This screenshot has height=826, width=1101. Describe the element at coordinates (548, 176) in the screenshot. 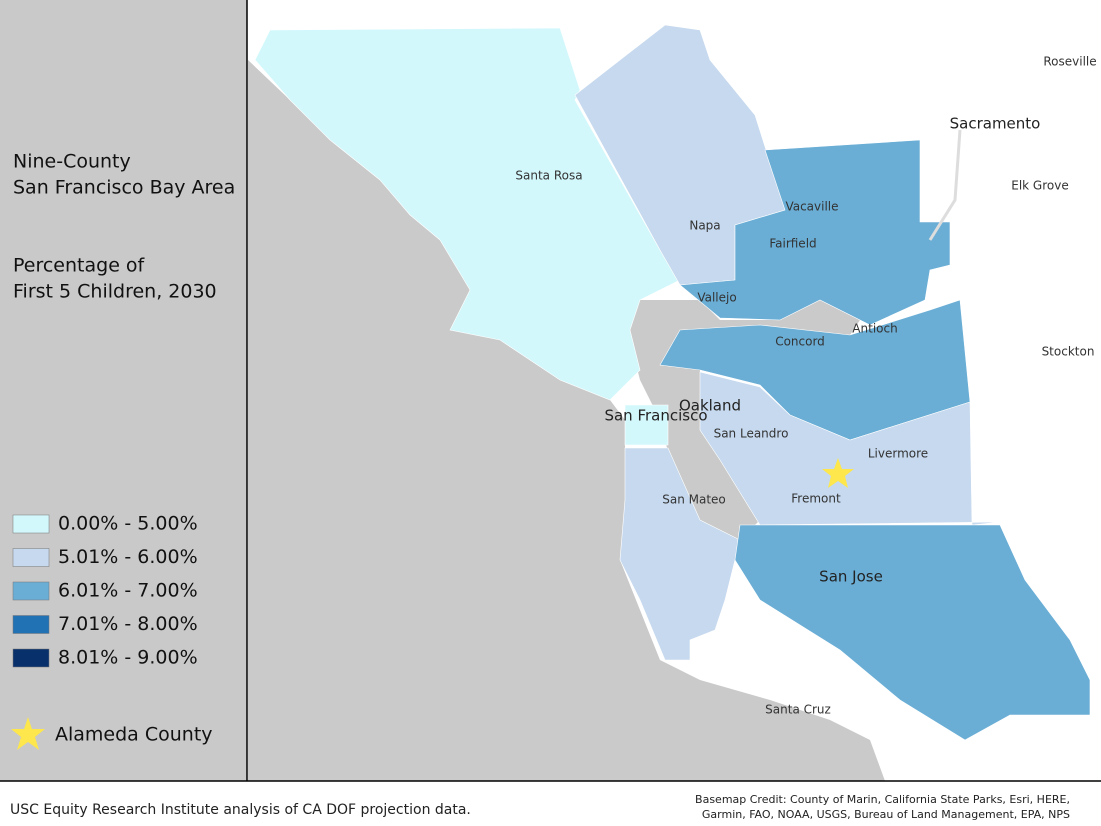

I see `place-label: Santa Rosa` at that location.